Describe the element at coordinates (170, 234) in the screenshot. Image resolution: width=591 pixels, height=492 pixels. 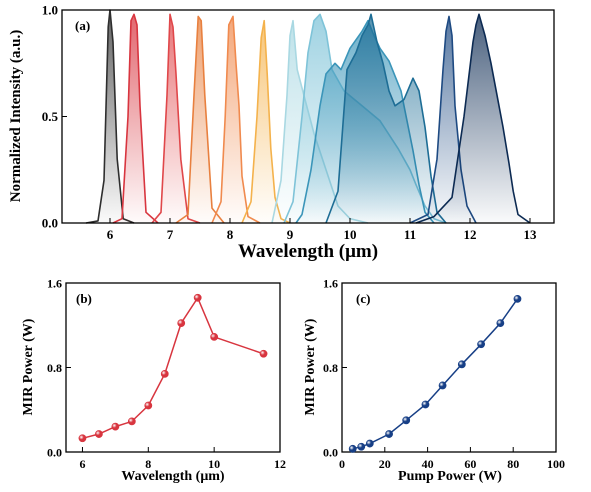
I see `a-x-tick-label-1: 7` at that location.